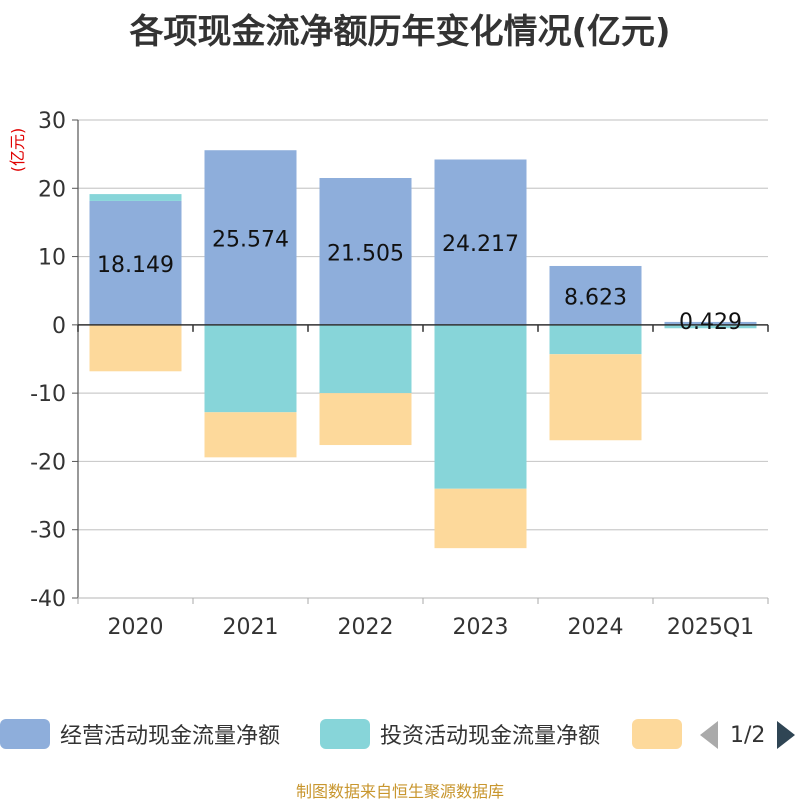  Describe the element at coordinates (657, 734) in the screenshot. I see `legend-swatch-financing` at that location.